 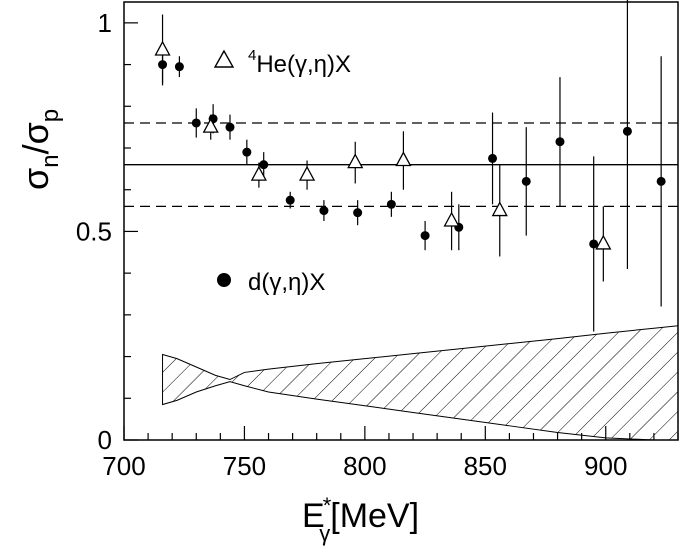 I want to click on y-tick-label-1: 0.5, so click(x=94, y=231).